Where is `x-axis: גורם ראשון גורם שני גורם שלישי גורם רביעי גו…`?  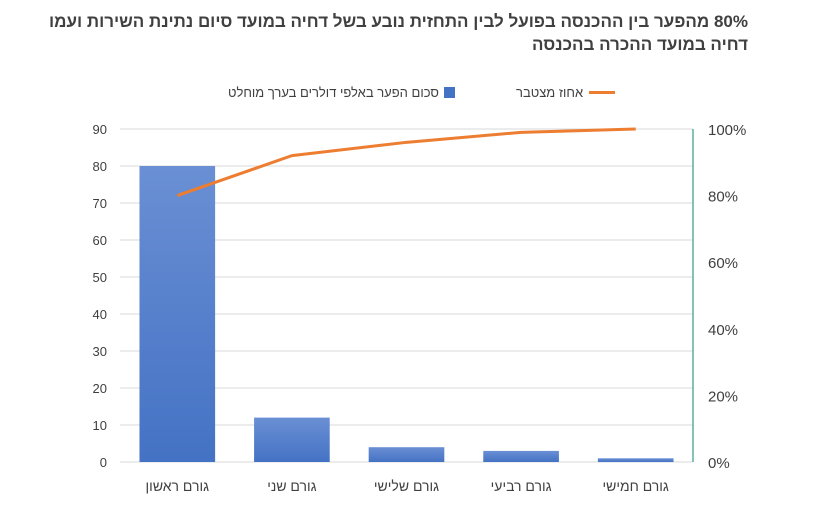 x-axis: גורם ראשון גורם שני גורם שלישי גורם רביעי גו… is located at coordinates (407, 486).